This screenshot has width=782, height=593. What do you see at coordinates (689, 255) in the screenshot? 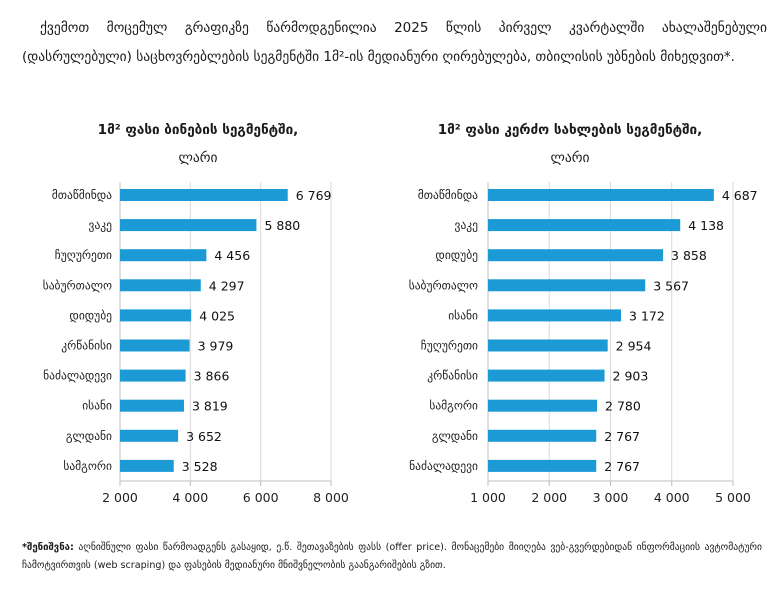
I see `data-label: 3 858` at bounding box center [689, 255].